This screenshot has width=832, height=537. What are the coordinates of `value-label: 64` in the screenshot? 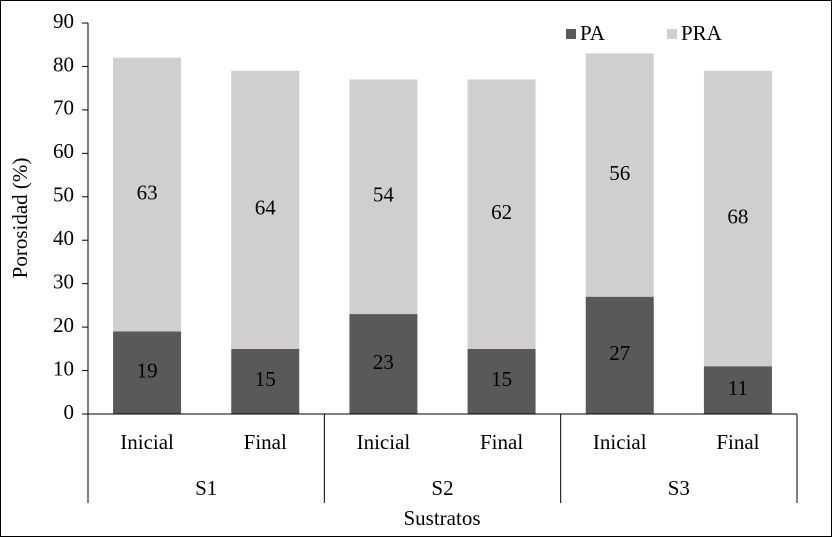 It's located at (266, 208).